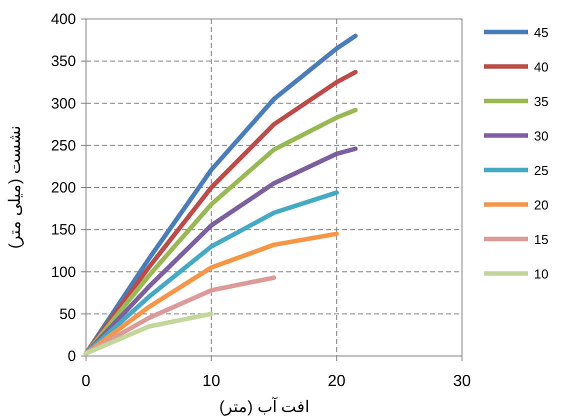 The width and height of the screenshot is (563, 416). I want to click on legend-label: 35, so click(541, 101).